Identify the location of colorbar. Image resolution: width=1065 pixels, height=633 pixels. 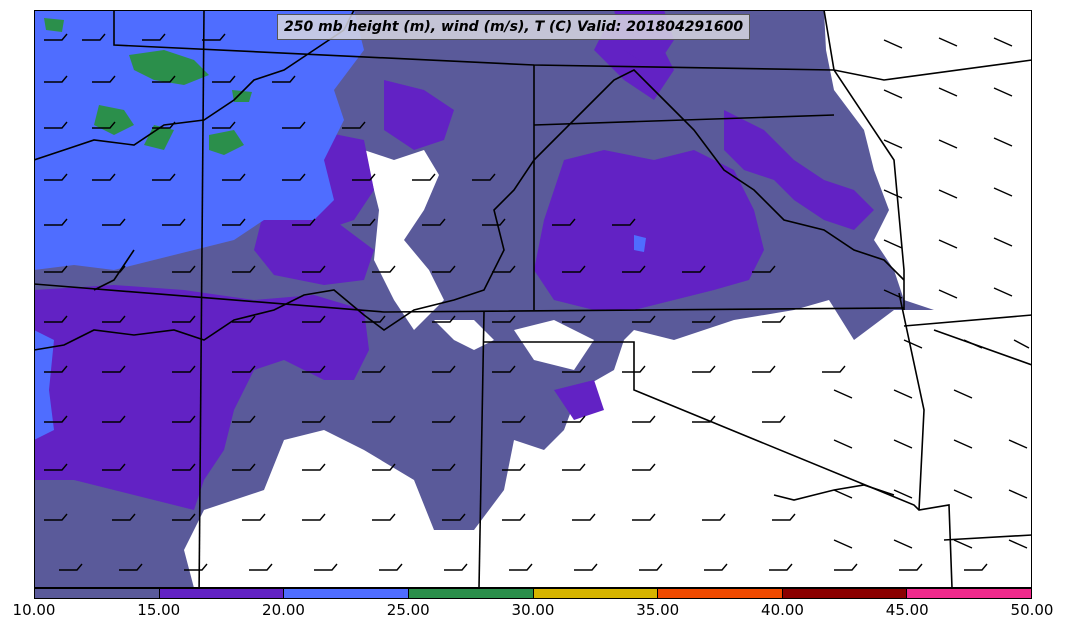
(533, 593).